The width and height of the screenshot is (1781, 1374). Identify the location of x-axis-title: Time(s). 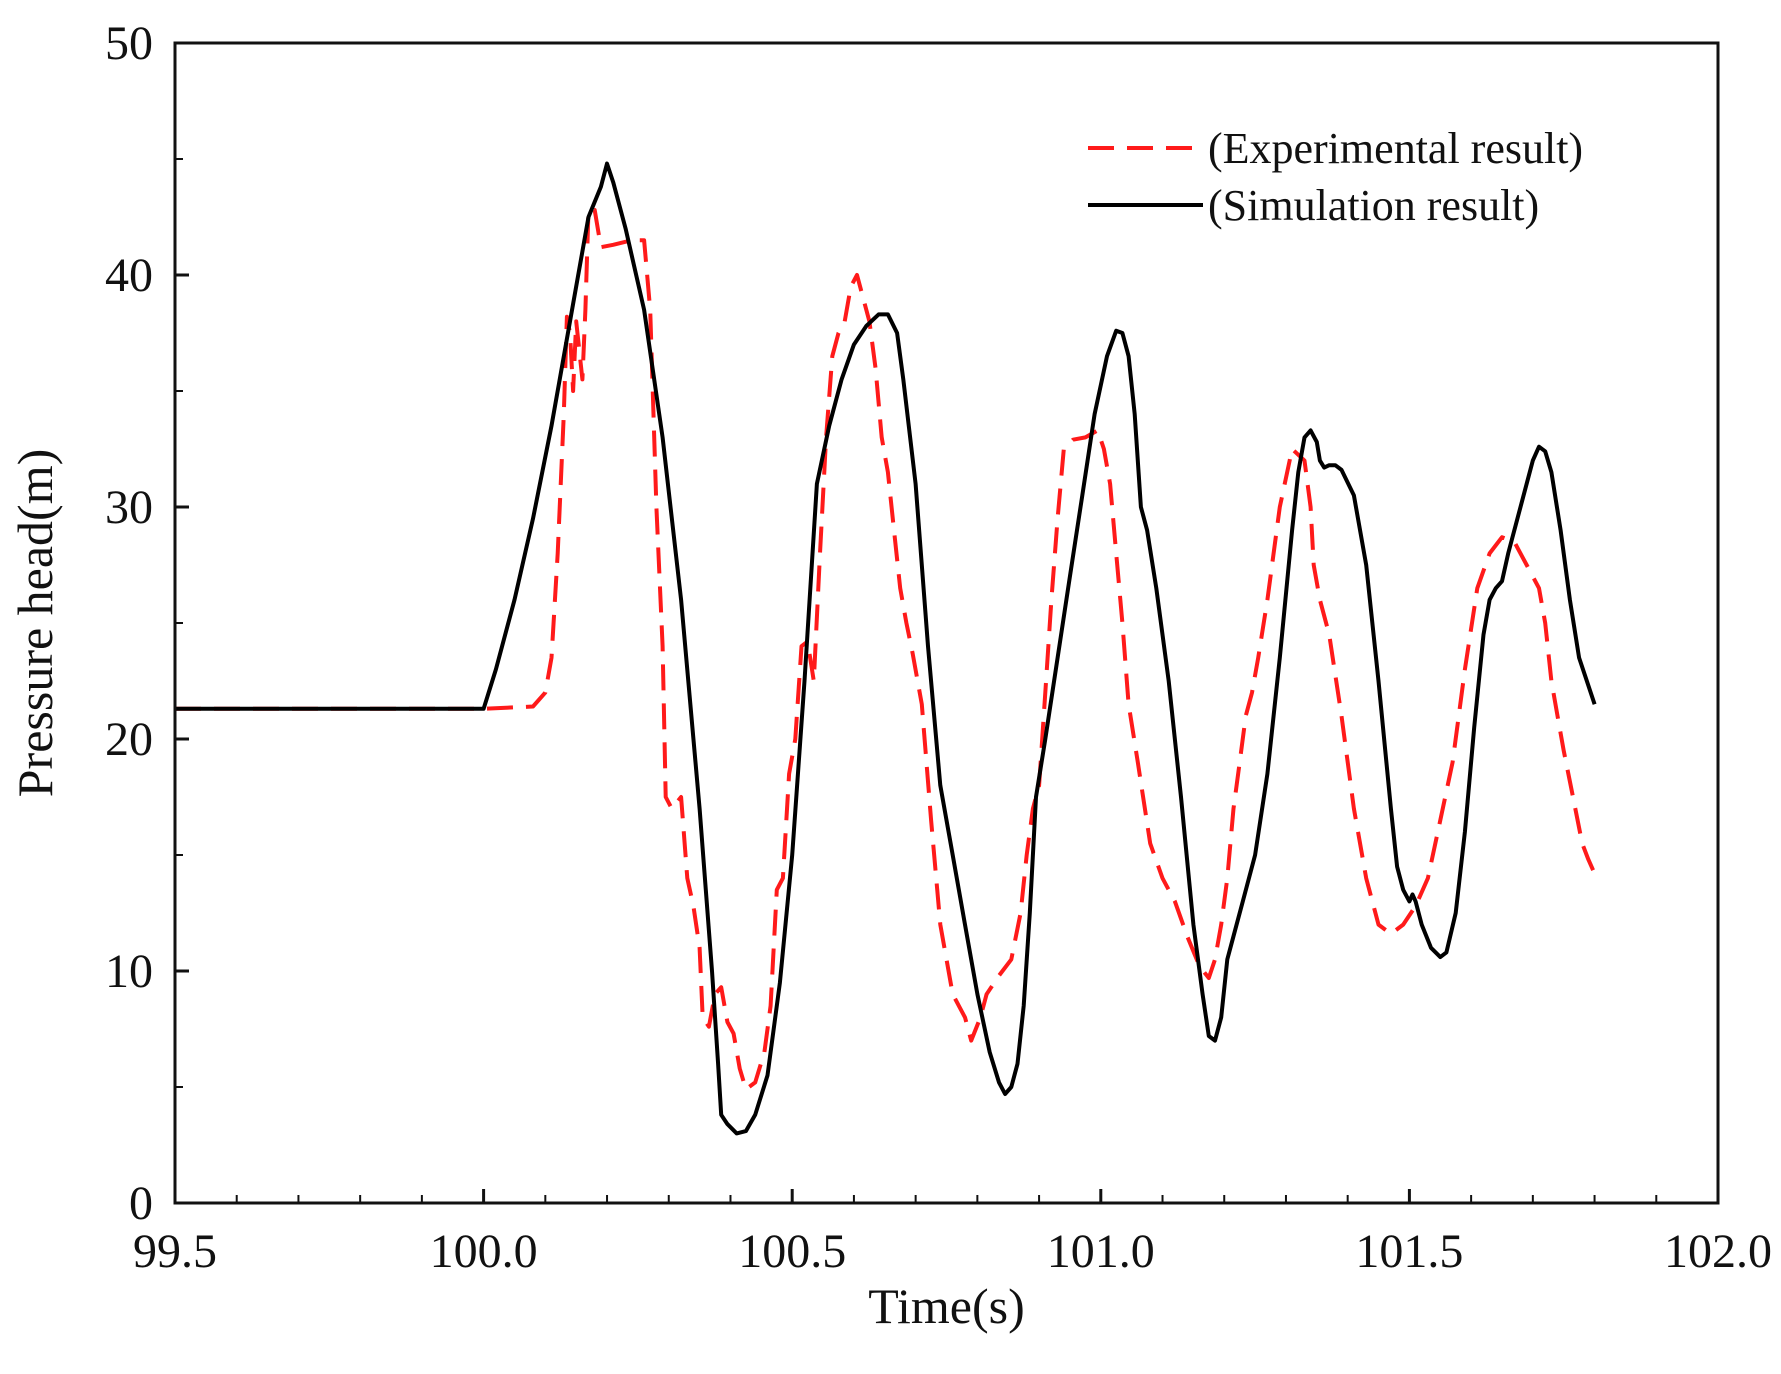
(946, 1306).